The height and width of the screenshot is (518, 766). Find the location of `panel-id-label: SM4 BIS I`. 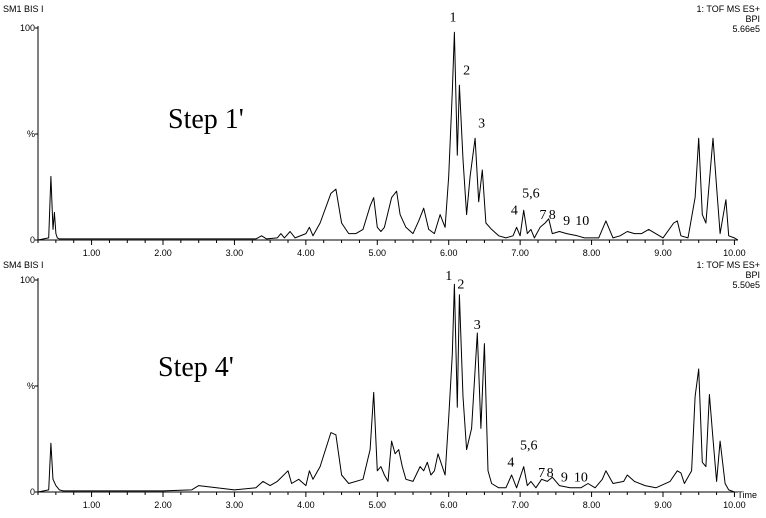

panel-id-label: SM4 BIS I is located at coordinates (23, 265).